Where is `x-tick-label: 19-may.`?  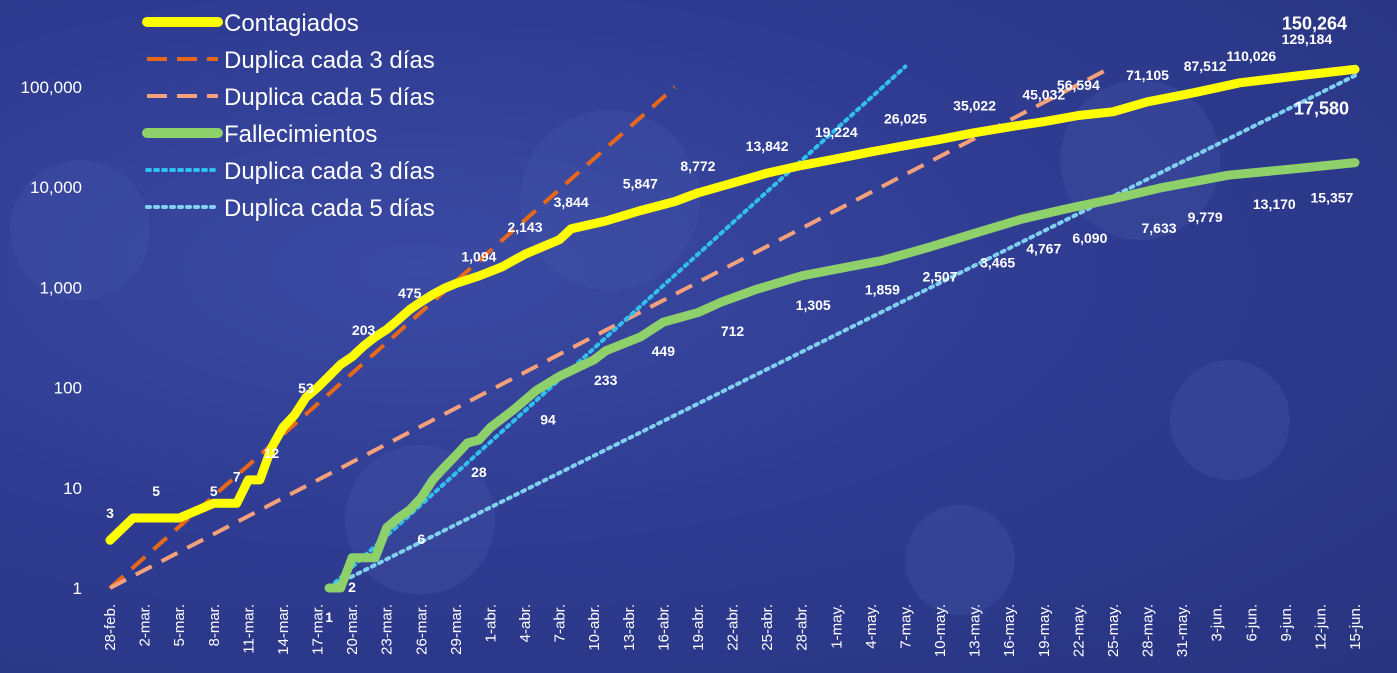 x-tick-label: 19-may. is located at coordinates (1044, 630).